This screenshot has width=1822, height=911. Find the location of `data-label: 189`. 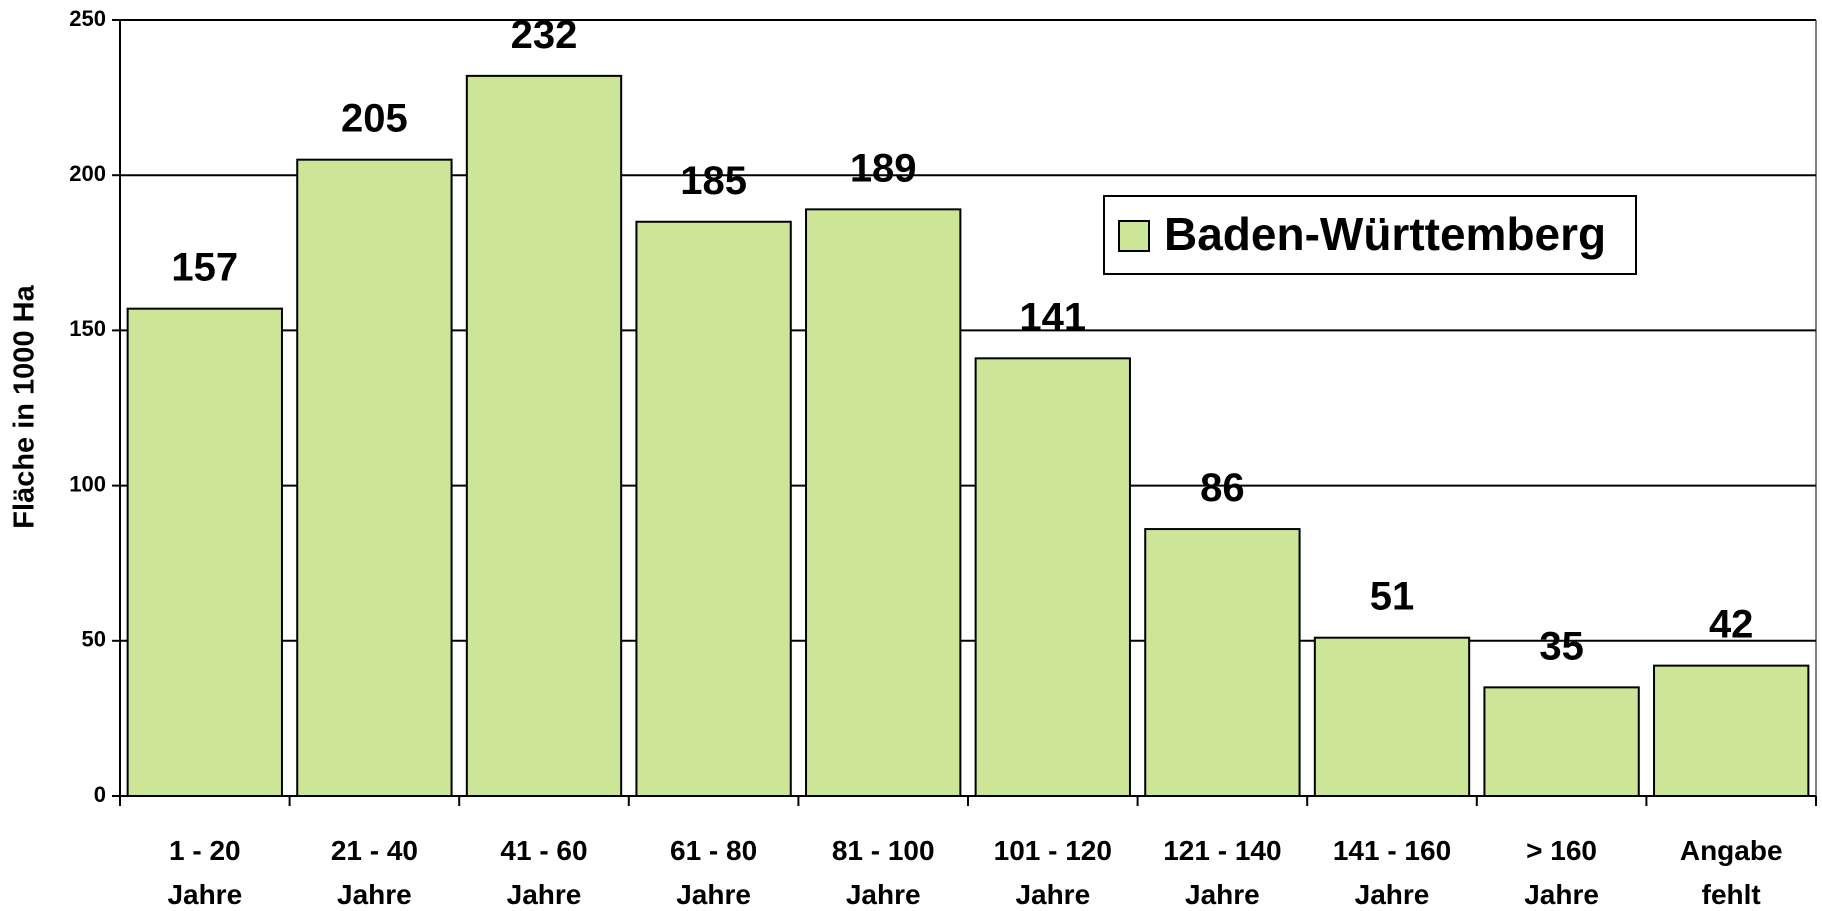

data-label: 189 is located at coordinates (883, 168).